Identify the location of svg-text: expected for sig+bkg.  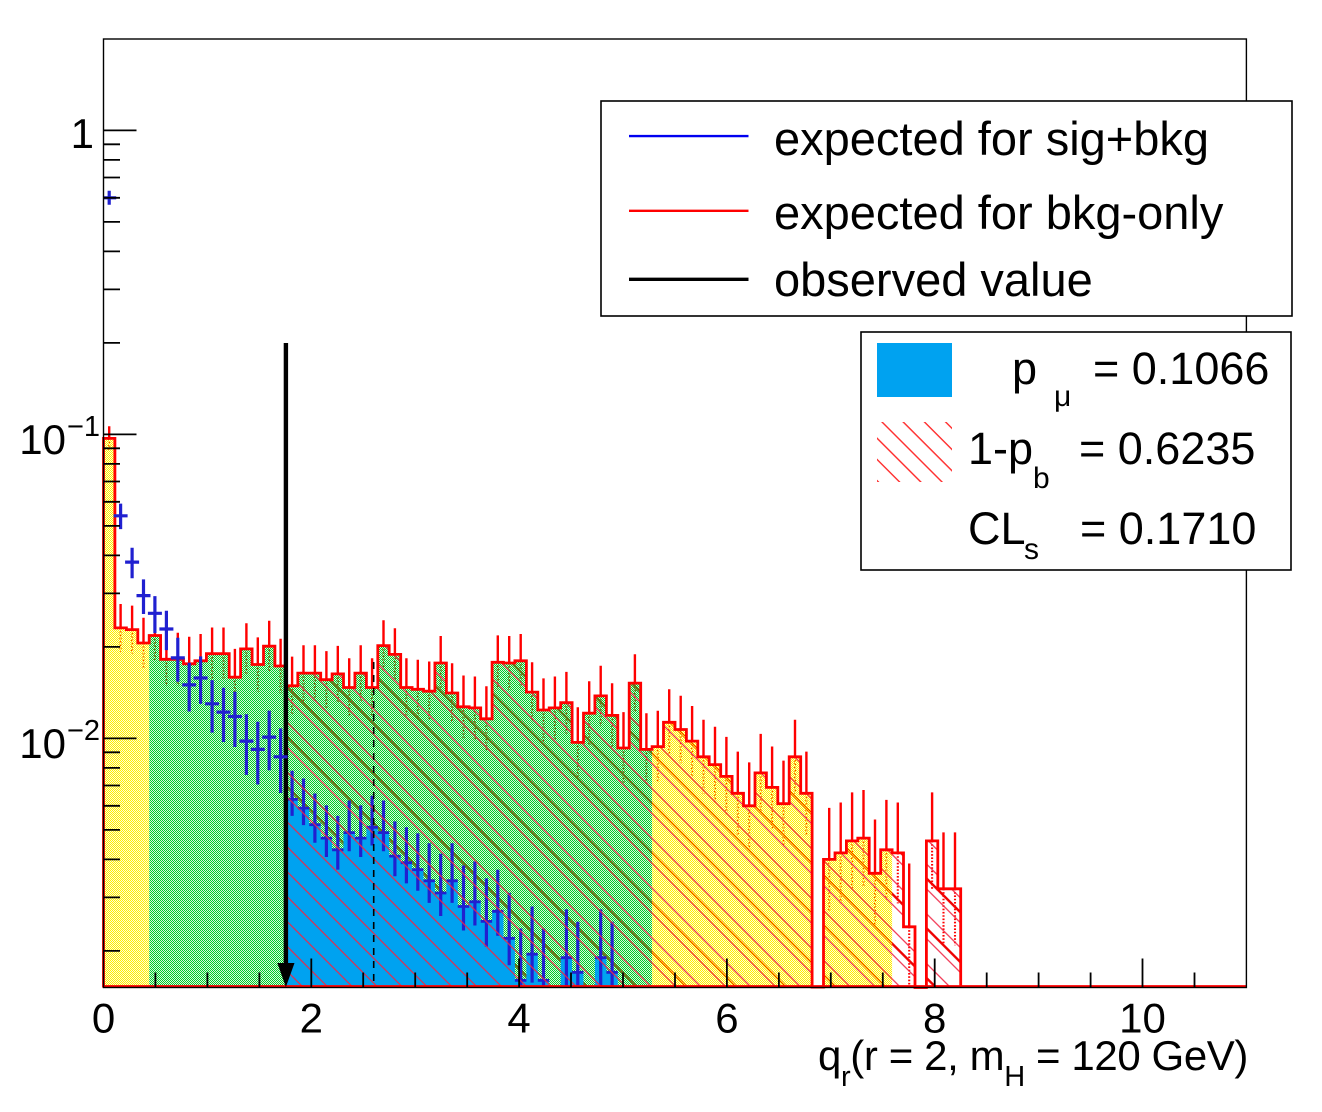
(991, 138).